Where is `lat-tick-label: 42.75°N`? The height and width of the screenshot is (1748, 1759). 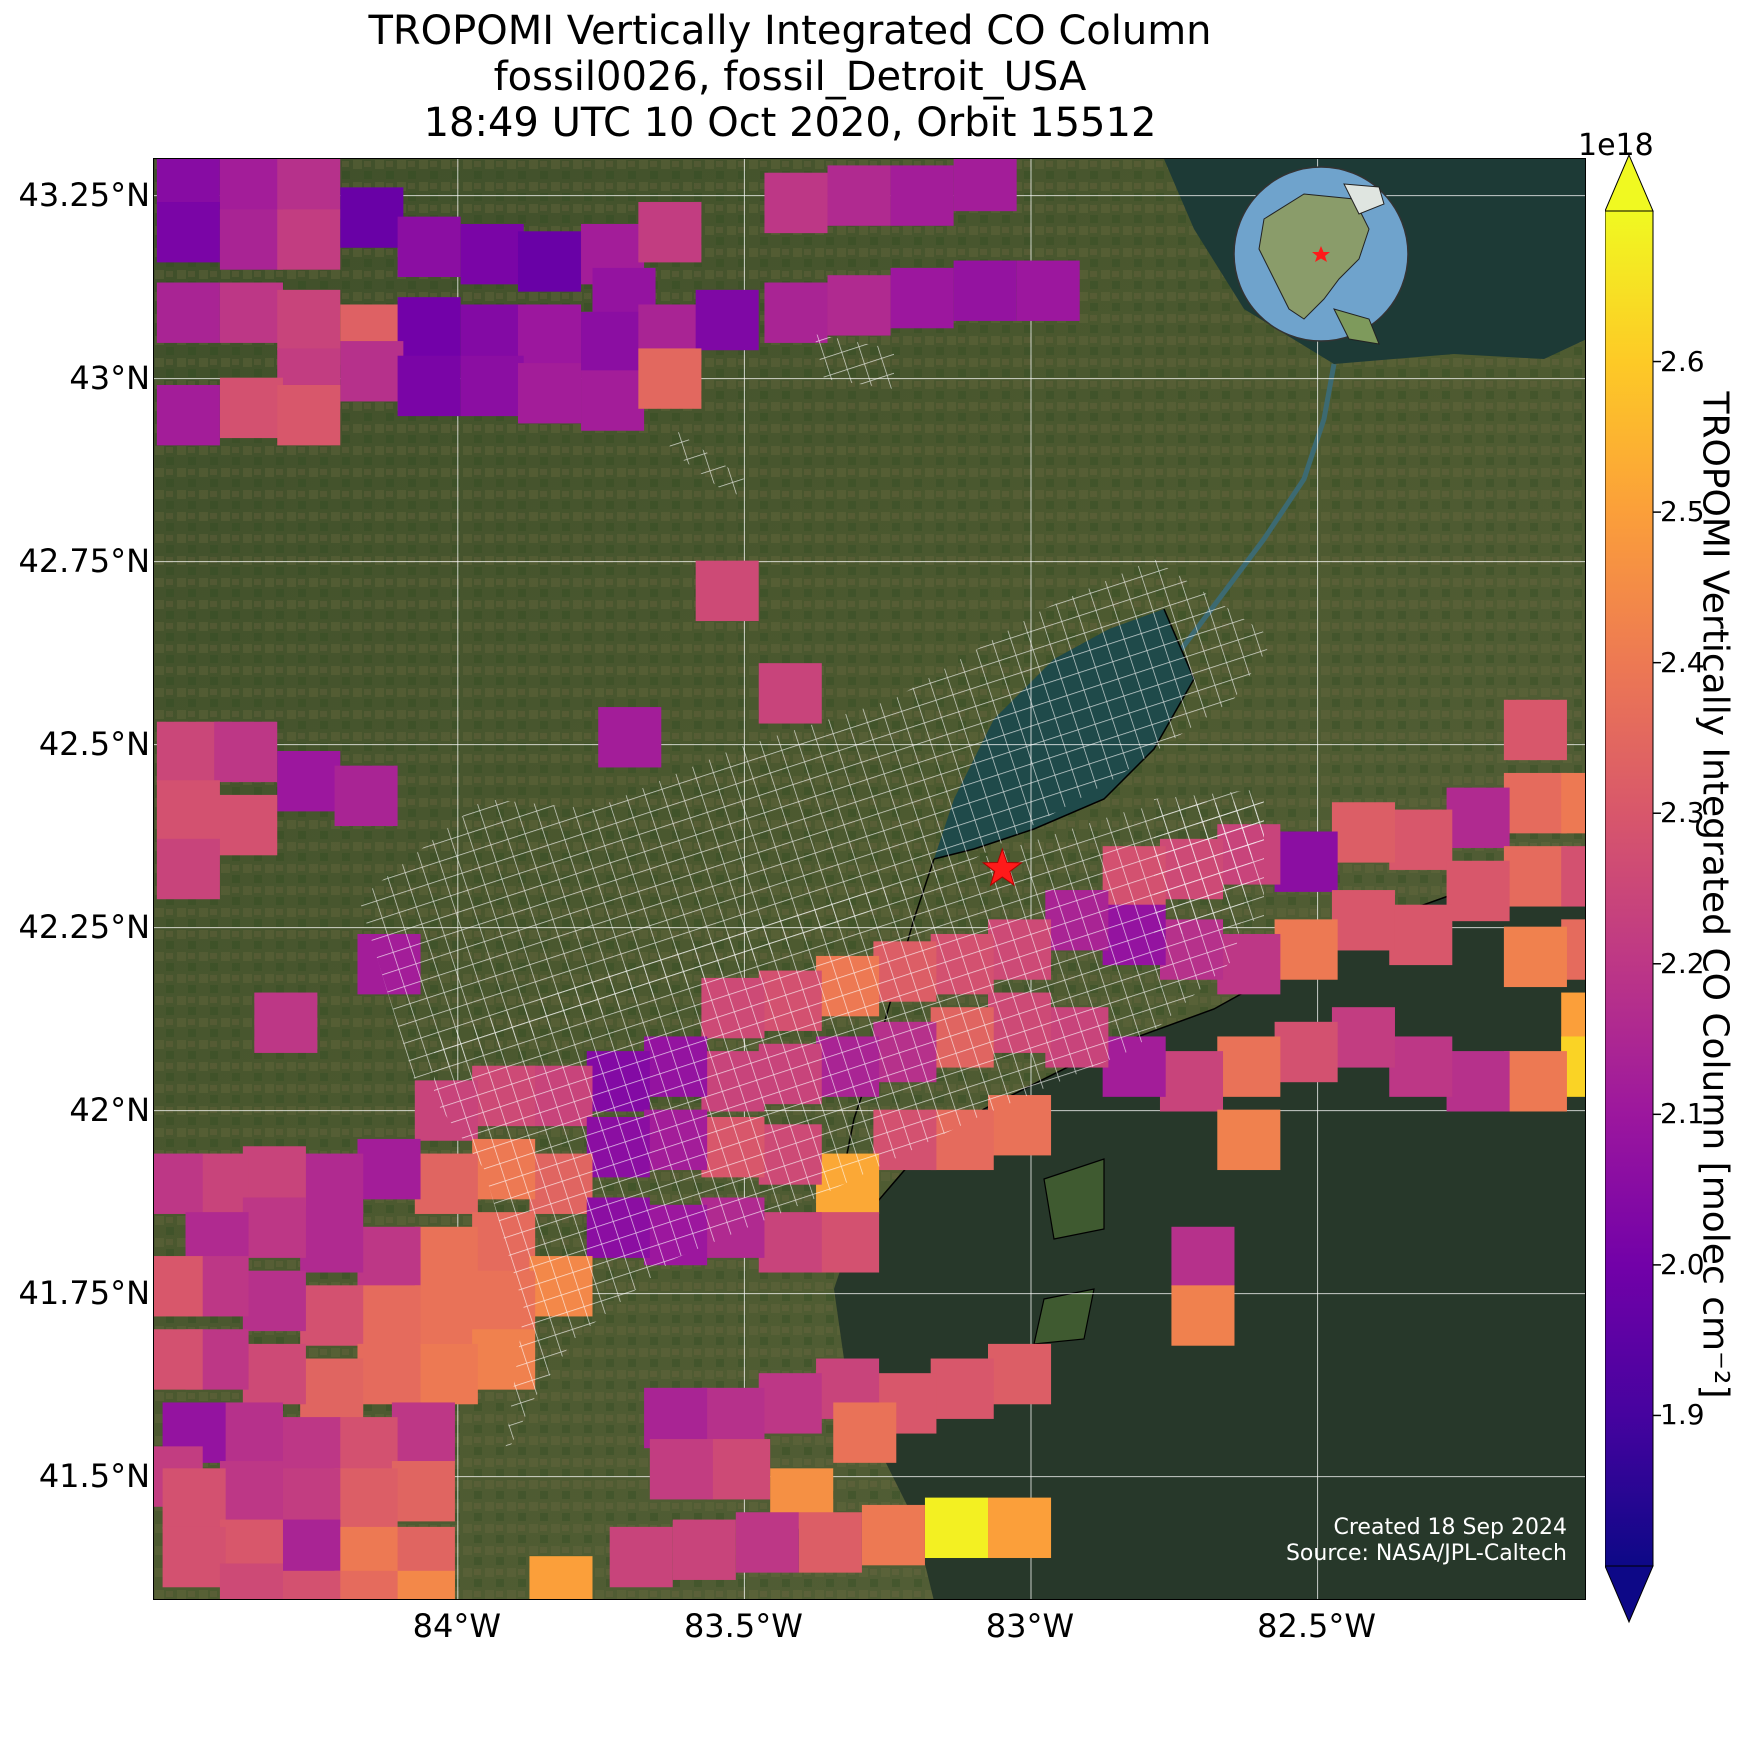
lat-tick-label: 42.75°N is located at coordinates (84, 560).